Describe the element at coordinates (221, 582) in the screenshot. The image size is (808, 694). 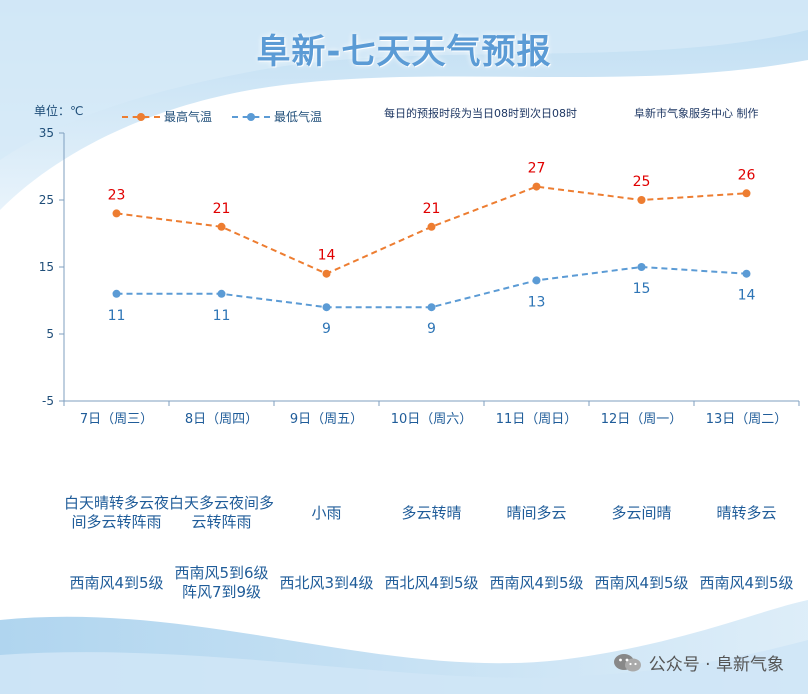
I see `wind-cell: 西南风5到6级阵风7到9级` at that location.